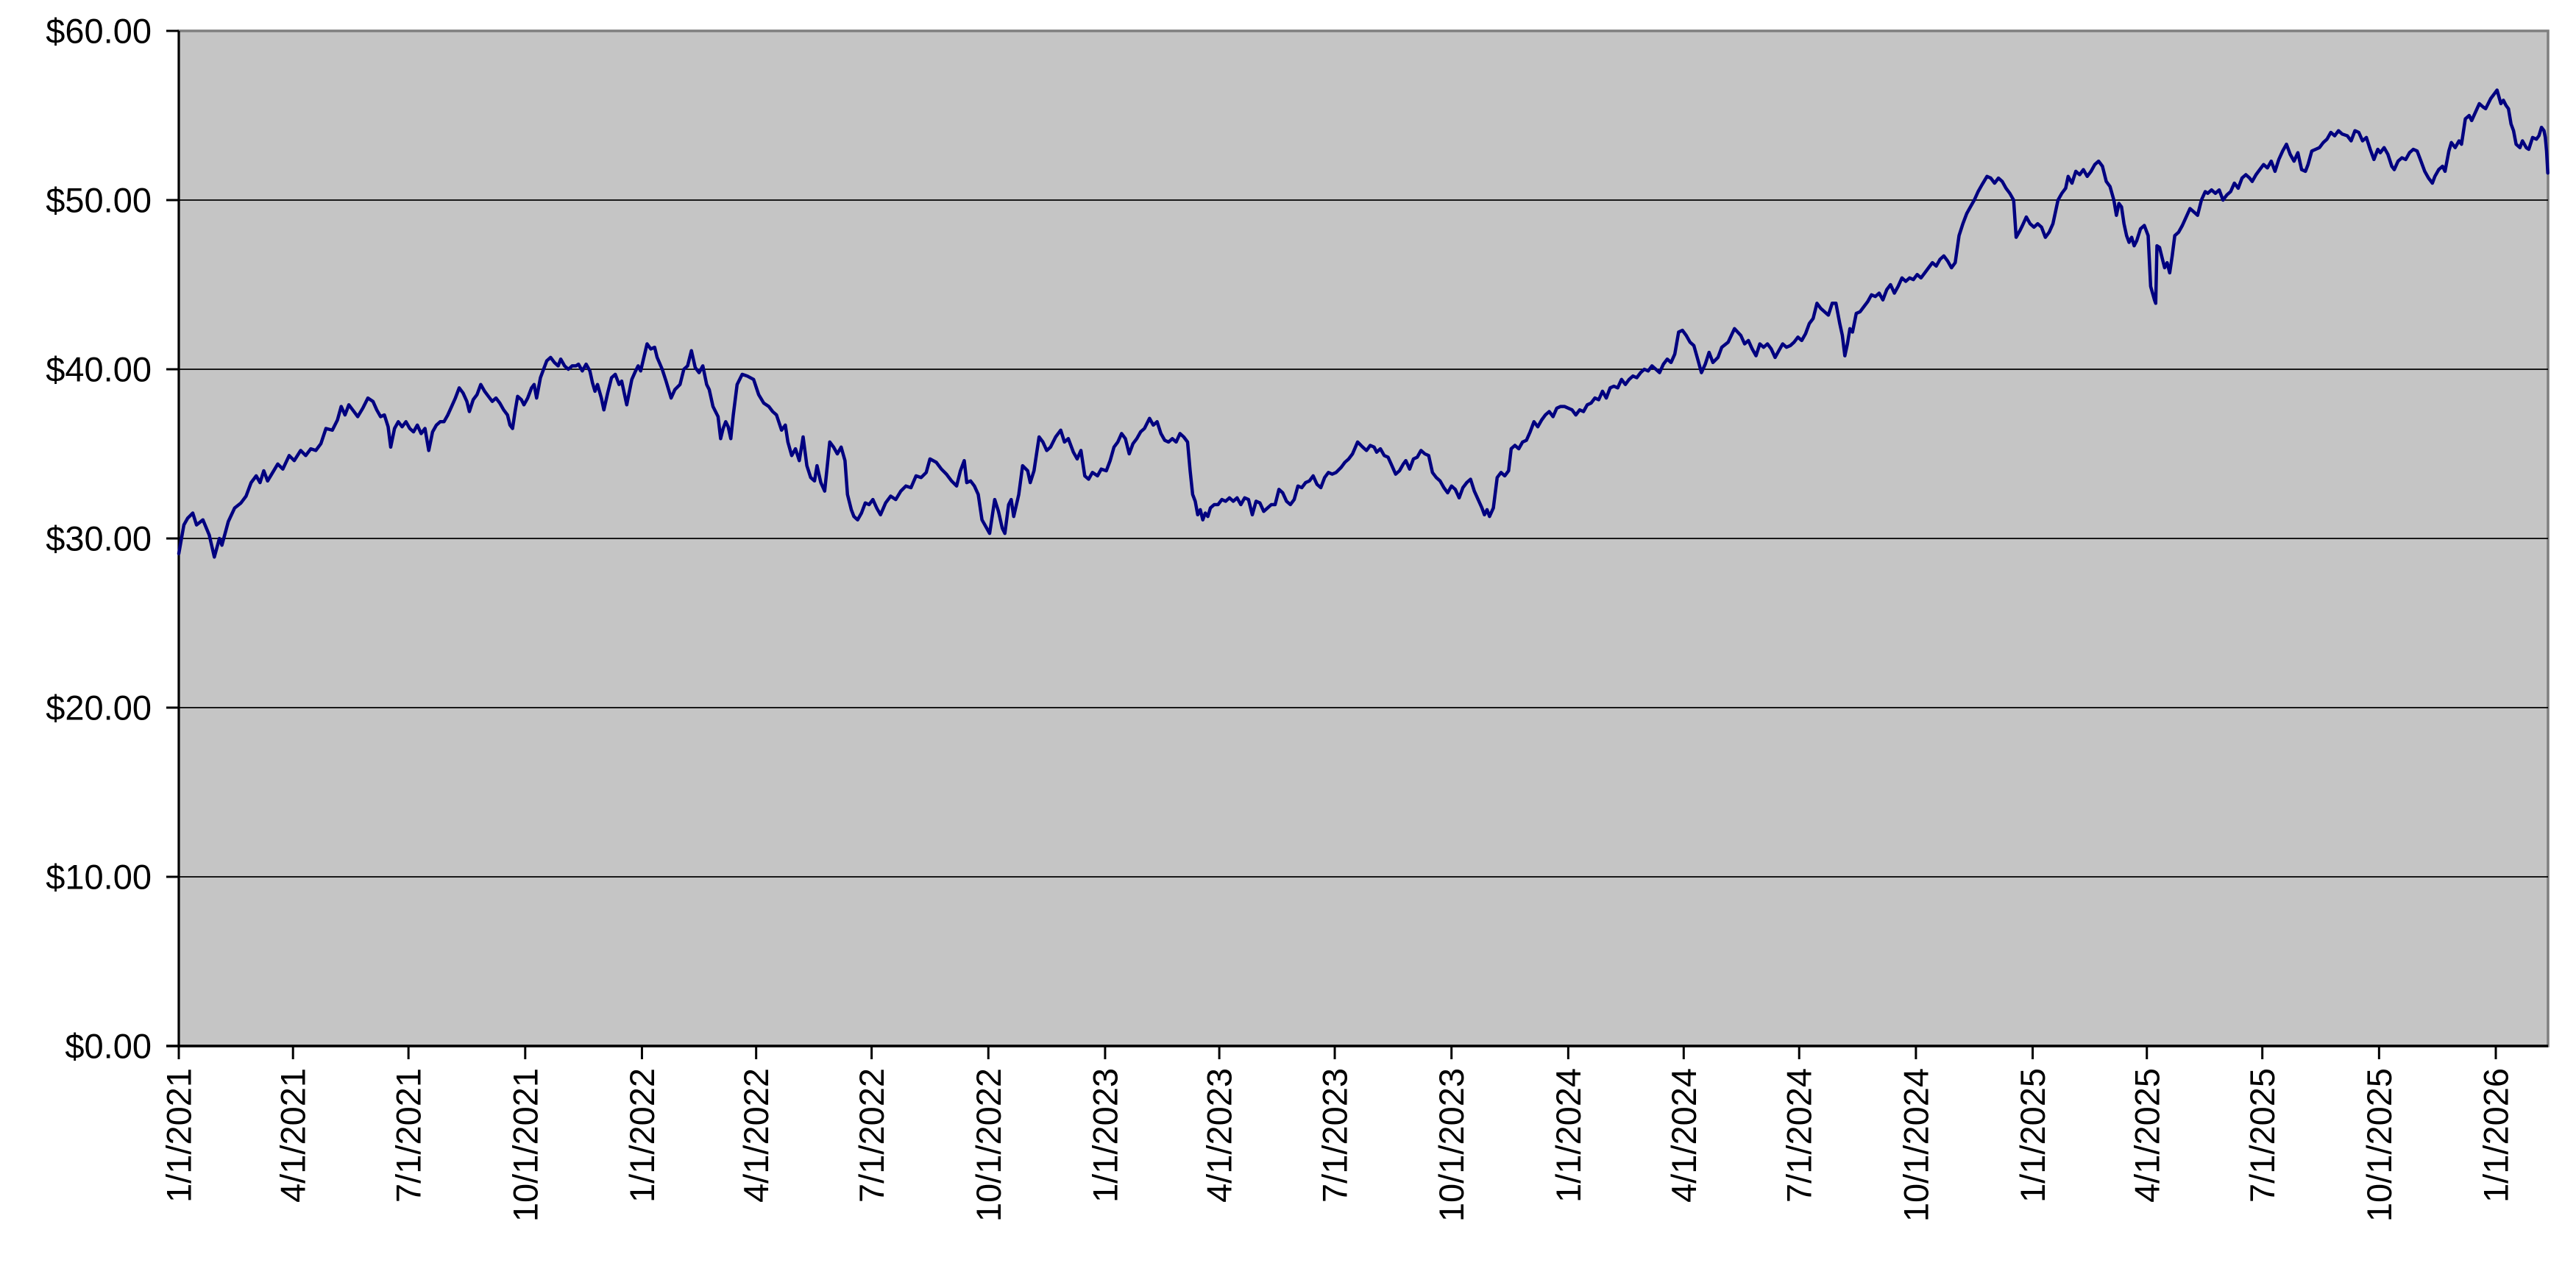 The height and width of the screenshot is (1263, 2576). I want to click on y-axis-label: $0.00, so click(108, 1046).